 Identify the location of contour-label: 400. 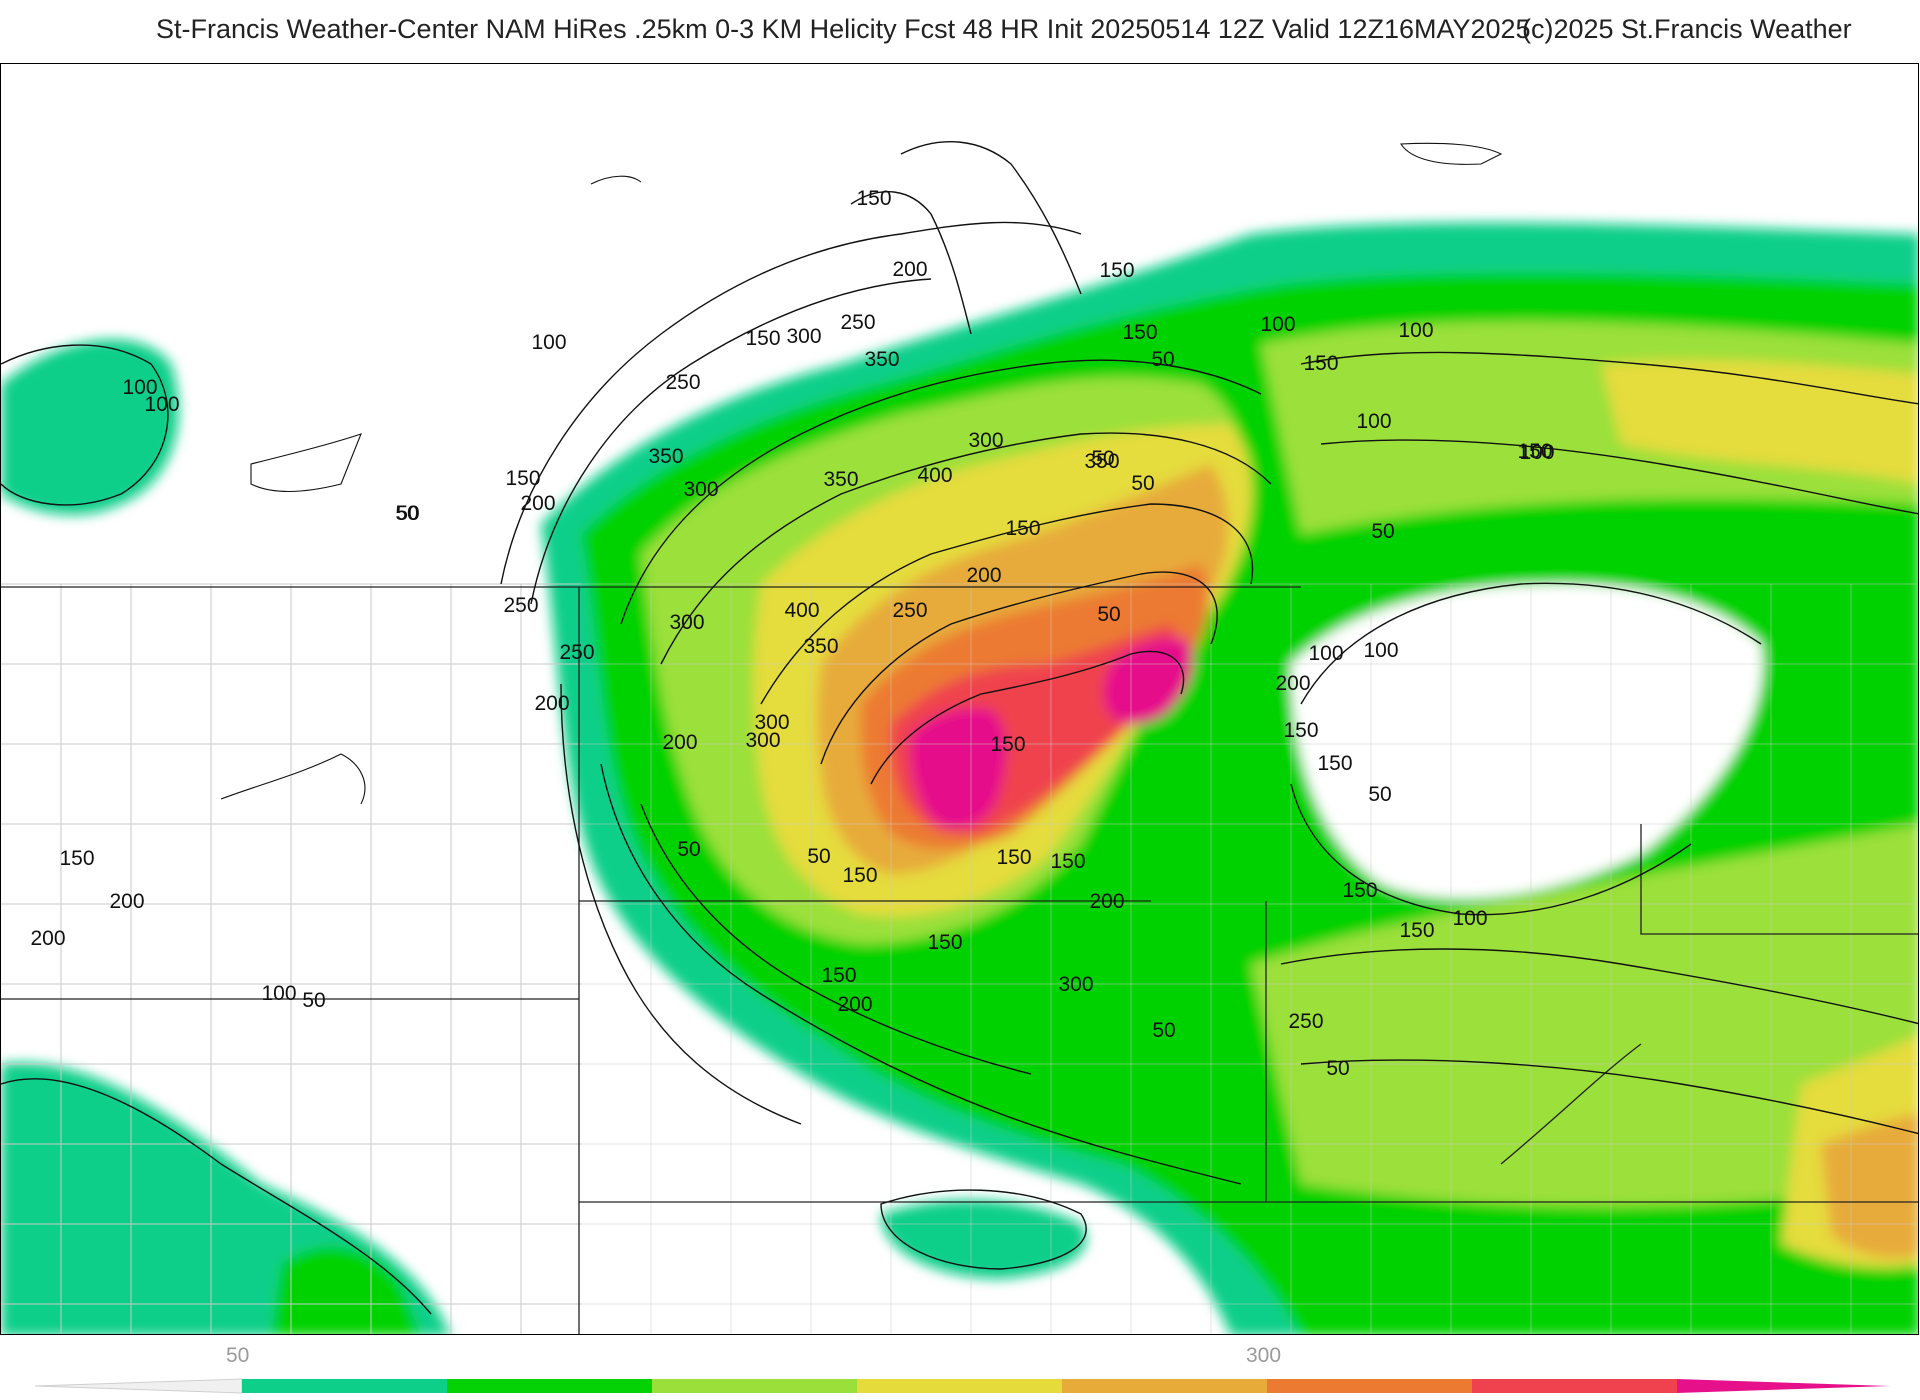
(934, 475).